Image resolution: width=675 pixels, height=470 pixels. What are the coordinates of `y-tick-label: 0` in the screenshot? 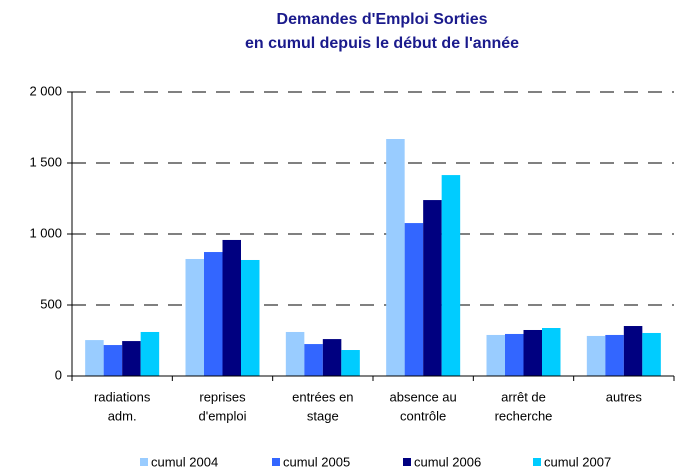 It's located at (58, 374).